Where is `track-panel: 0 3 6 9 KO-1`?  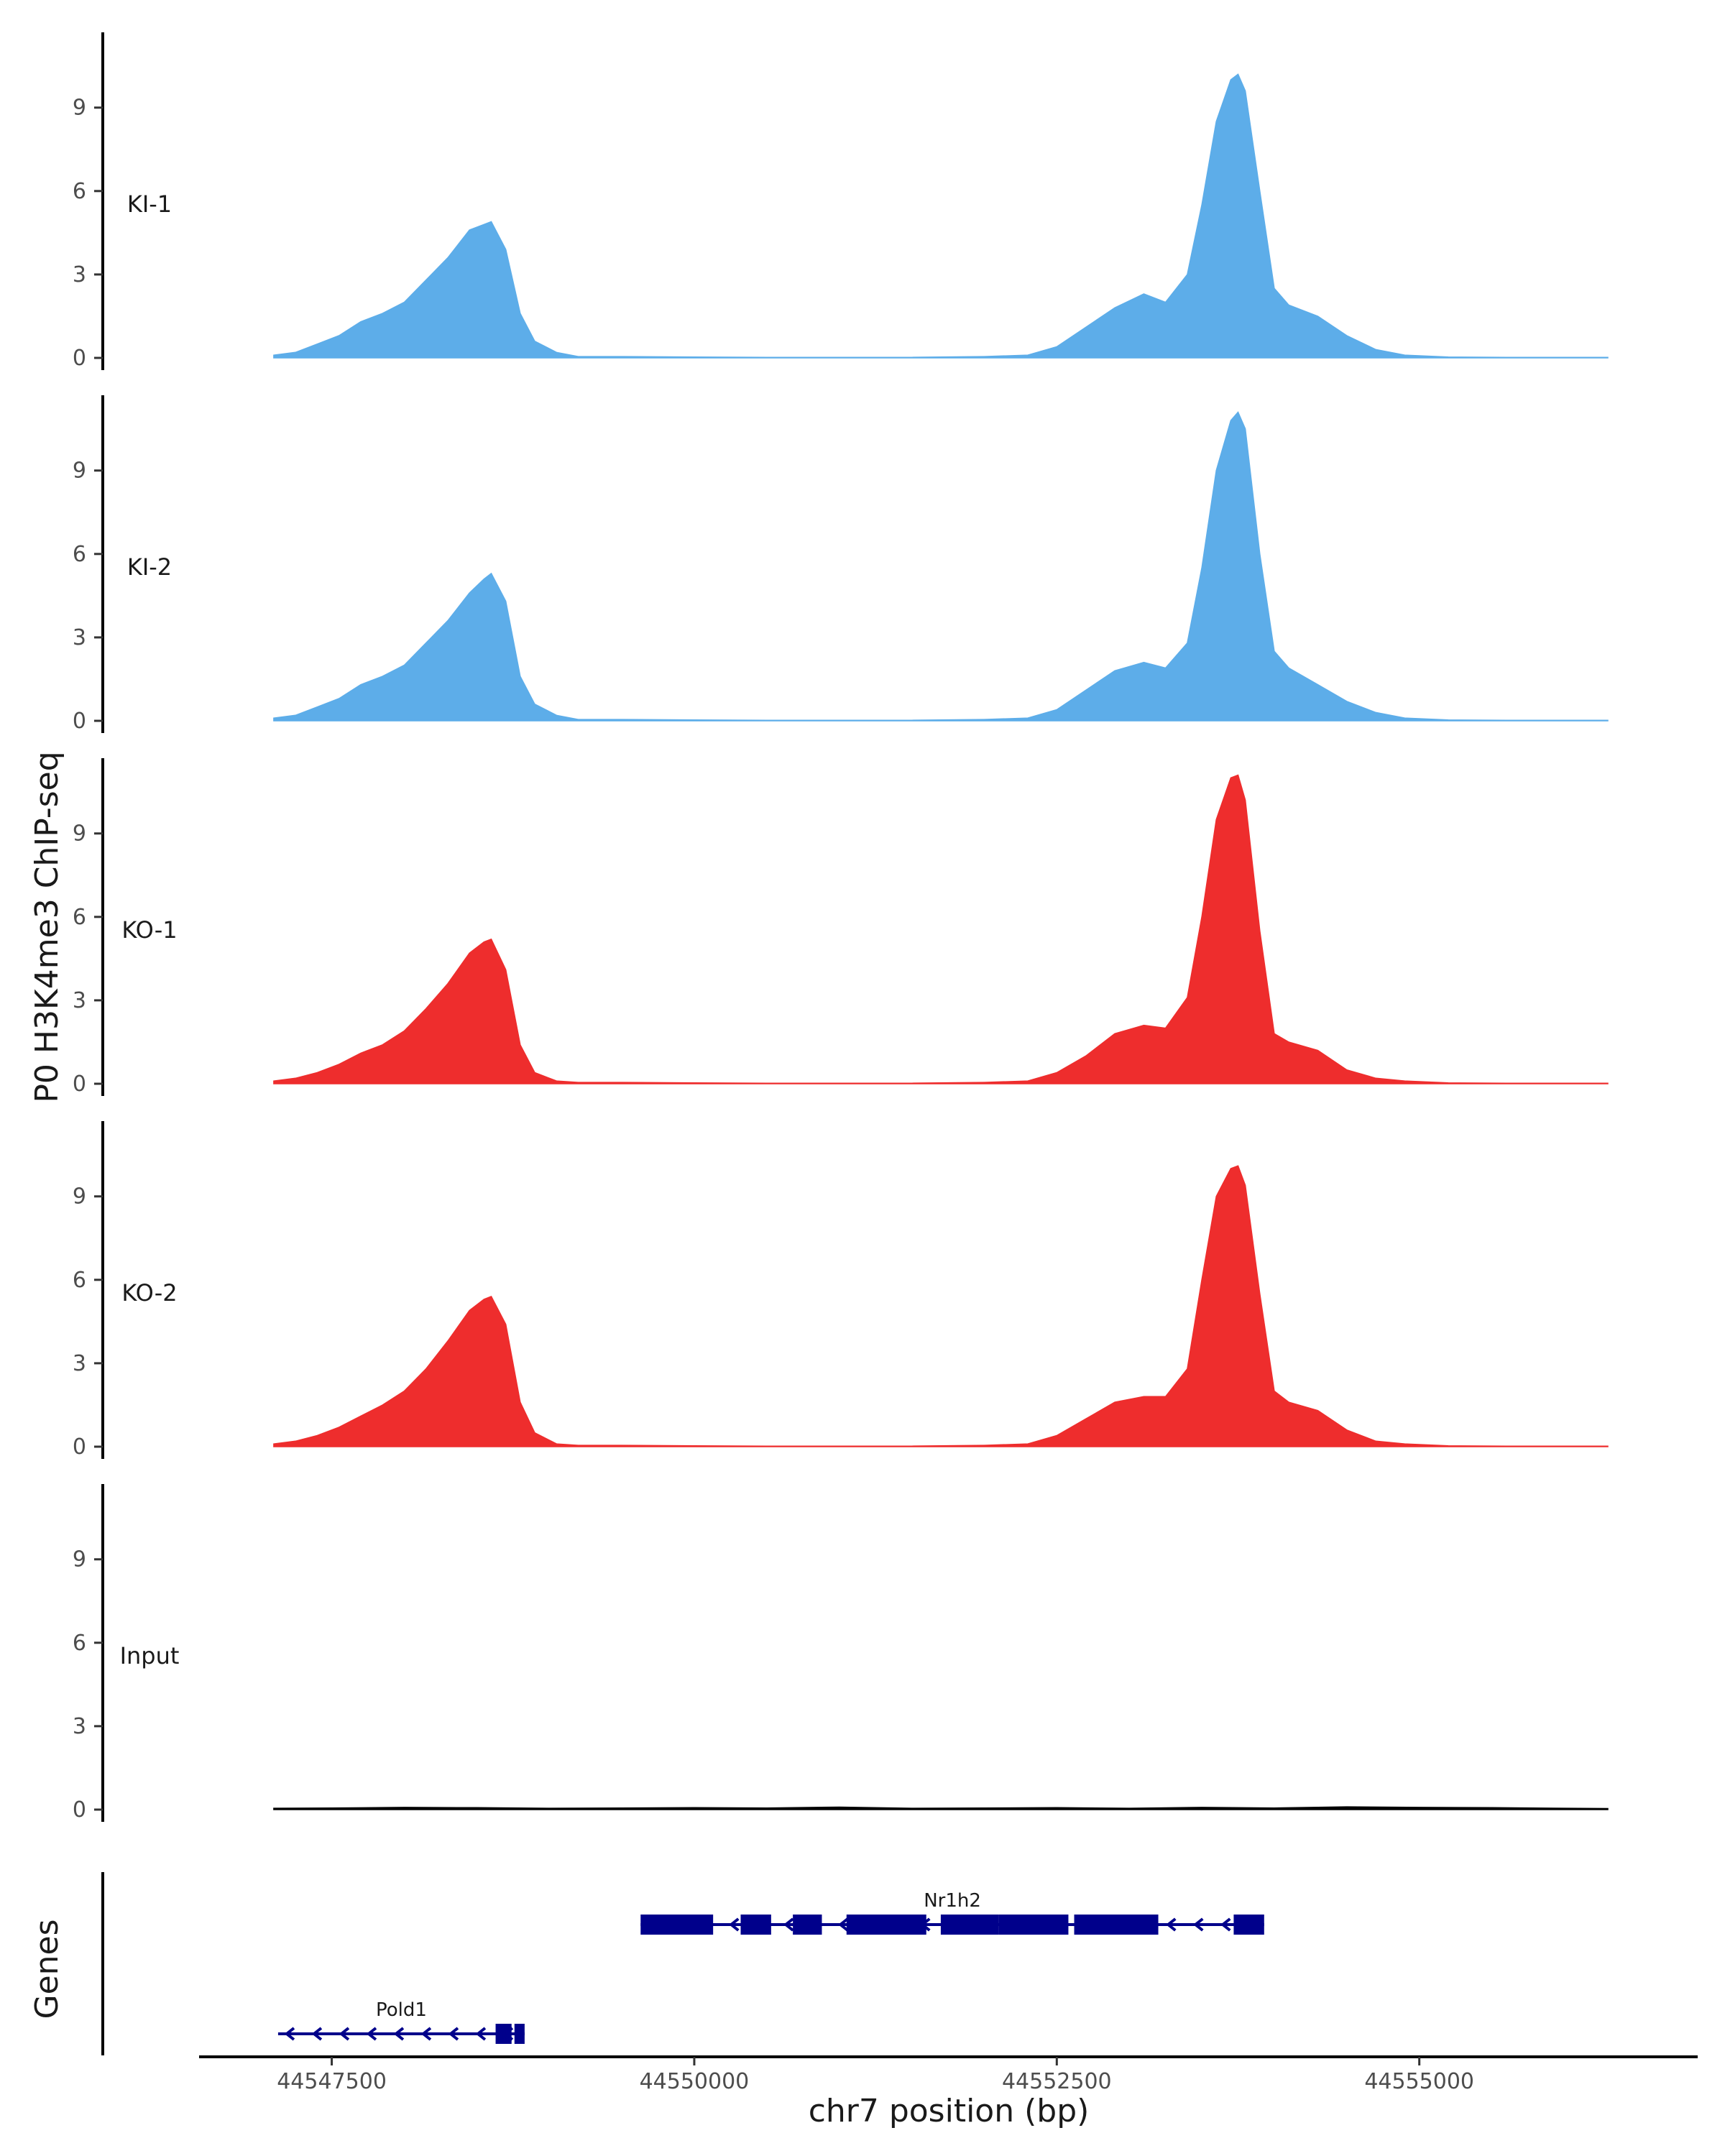 track-panel: 0 3 6 9 KO-1 is located at coordinates (841, 927).